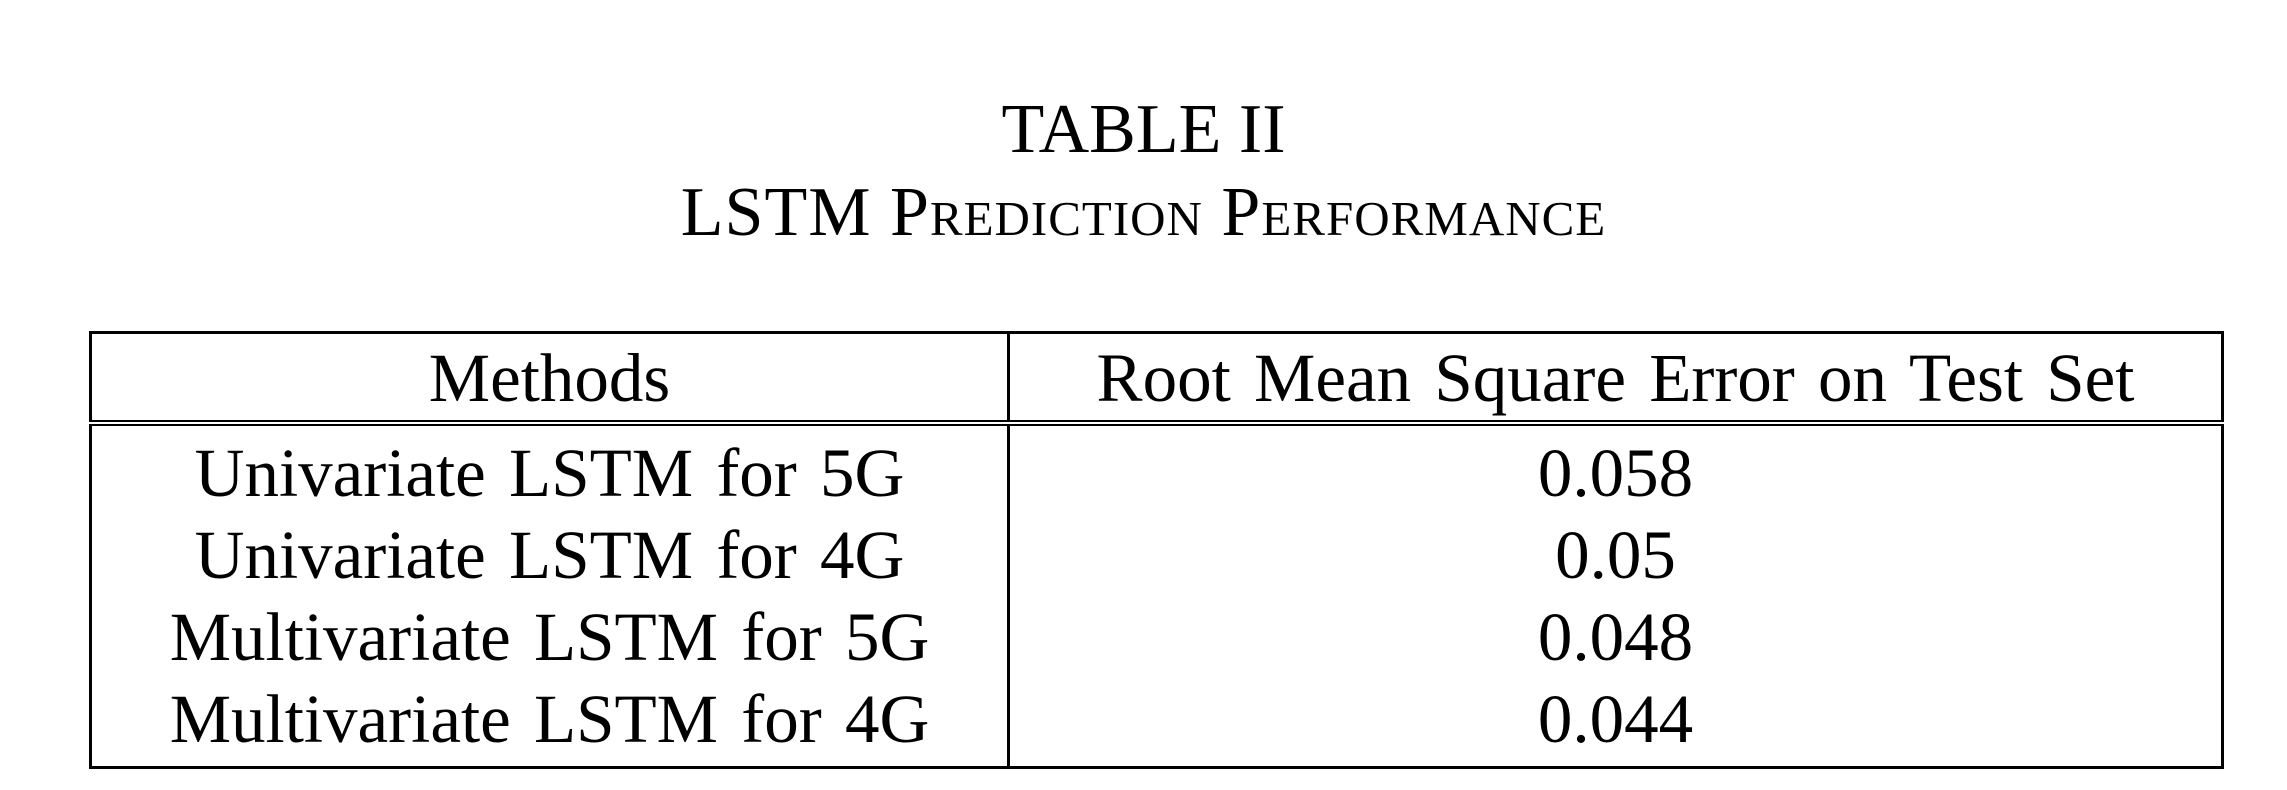  Describe the element at coordinates (550, 468) in the screenshot. I see `method-cell: Univariate LSTM for 5G` at that location.